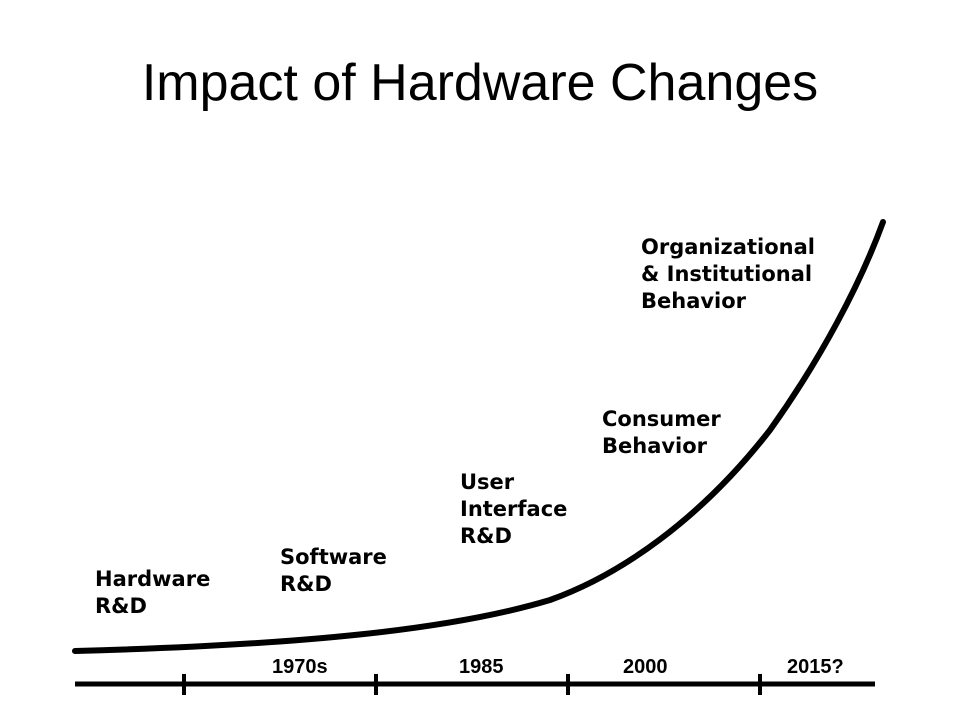 This screenshot has height=720, width=960. I want to click on stage-label-consumer: Consumer Behavior, so click(661, 433).